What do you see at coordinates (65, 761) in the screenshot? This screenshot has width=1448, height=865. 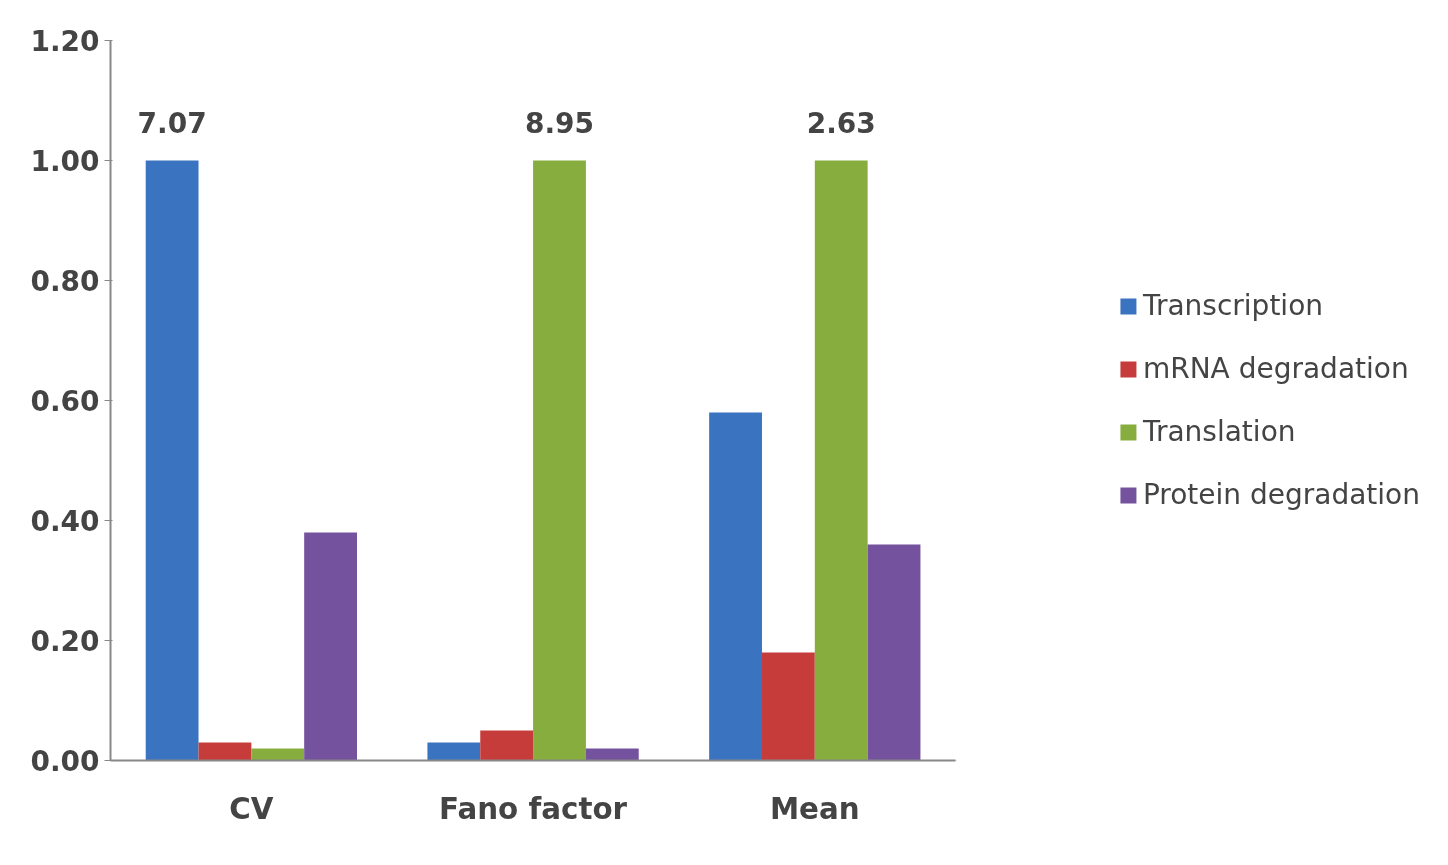 I see `y-tick-label: 0.00` at bounding box center [65, 761].